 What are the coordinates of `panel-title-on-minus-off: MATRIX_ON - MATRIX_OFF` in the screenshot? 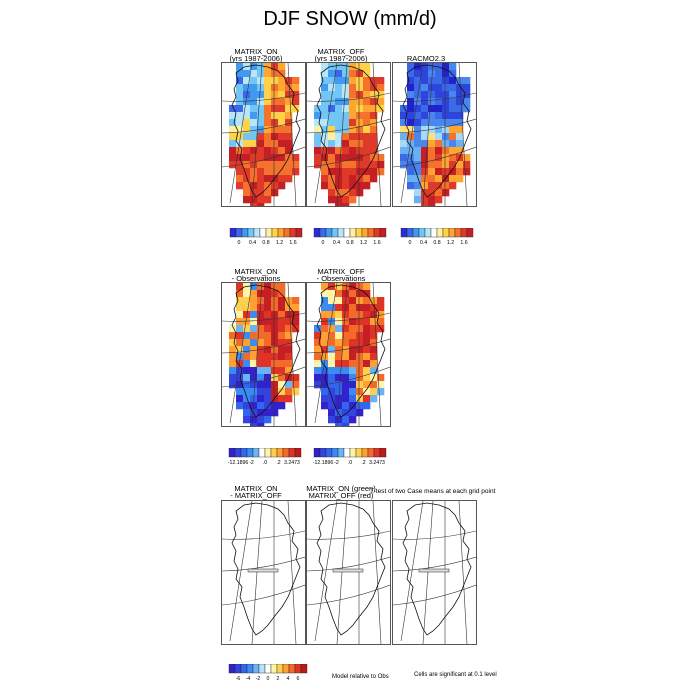 It's located at (256, 492).